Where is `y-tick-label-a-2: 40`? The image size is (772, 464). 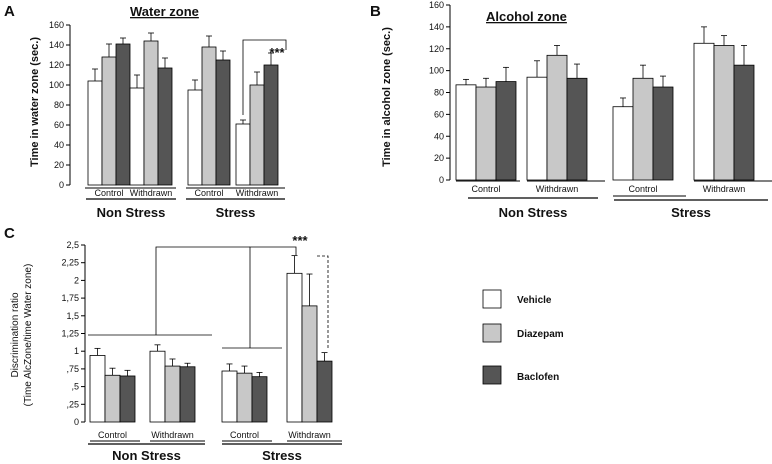 y-tick-label-a-2: 40 is located at coordinates (59, 145).